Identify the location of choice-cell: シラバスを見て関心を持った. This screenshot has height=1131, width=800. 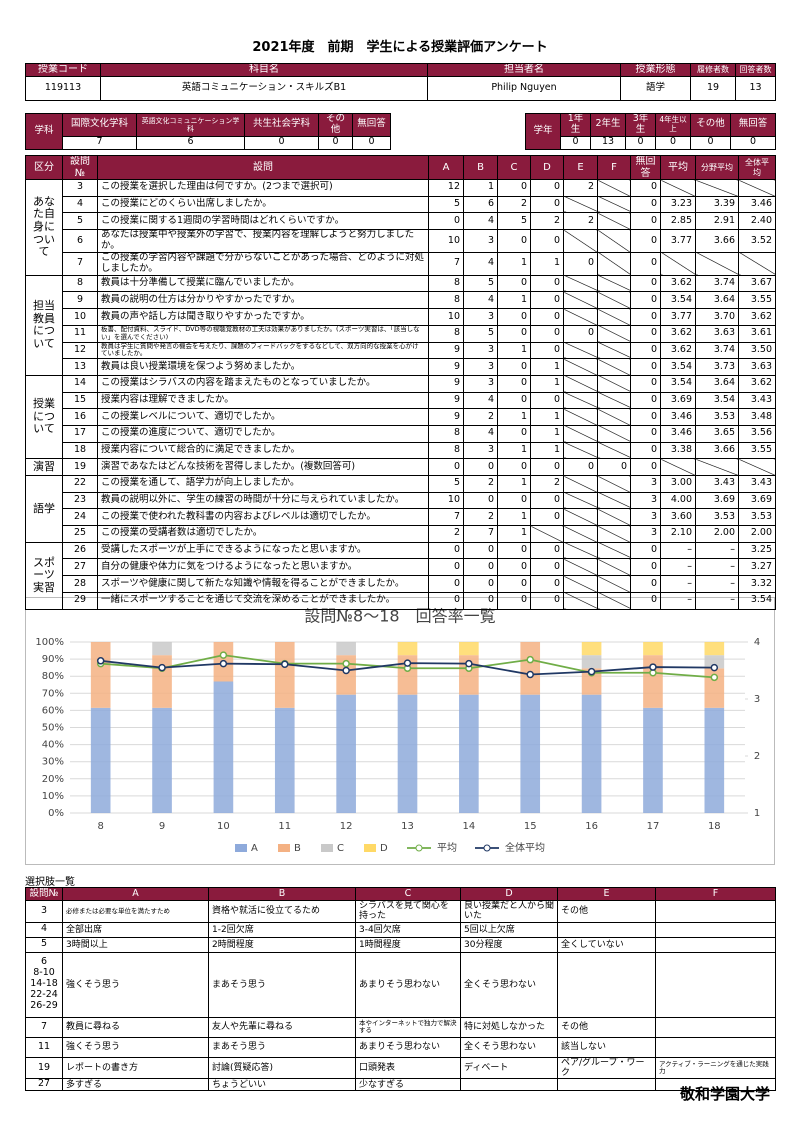
(408, 911).